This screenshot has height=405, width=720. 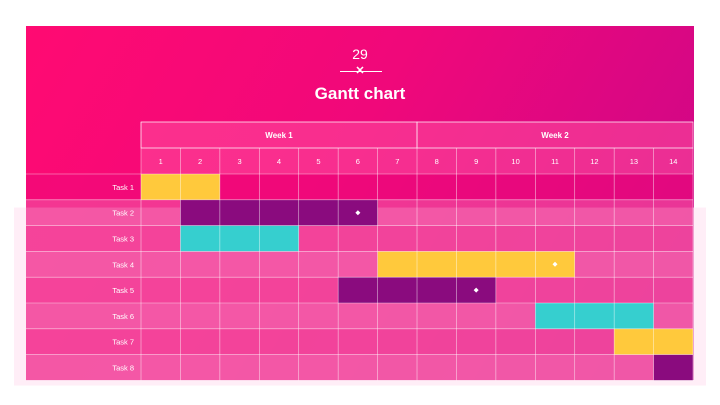 What do you see at coordinates (673, 161) in the screenshot?
I see `day-label: 14` at bounding box center [673, 161].